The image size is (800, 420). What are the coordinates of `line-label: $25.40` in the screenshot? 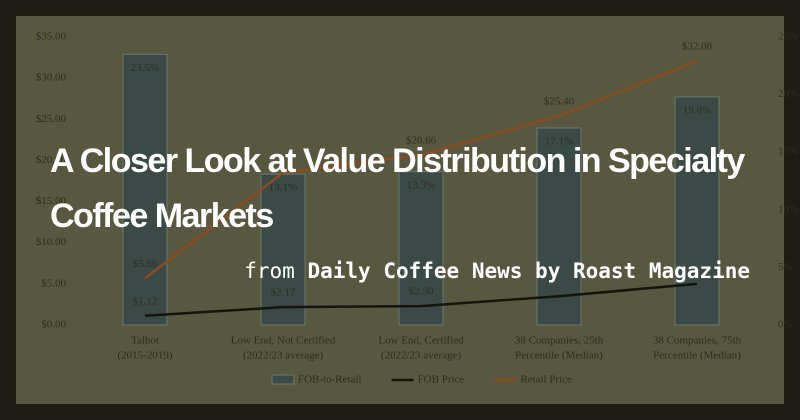 It's located at (559, 102).